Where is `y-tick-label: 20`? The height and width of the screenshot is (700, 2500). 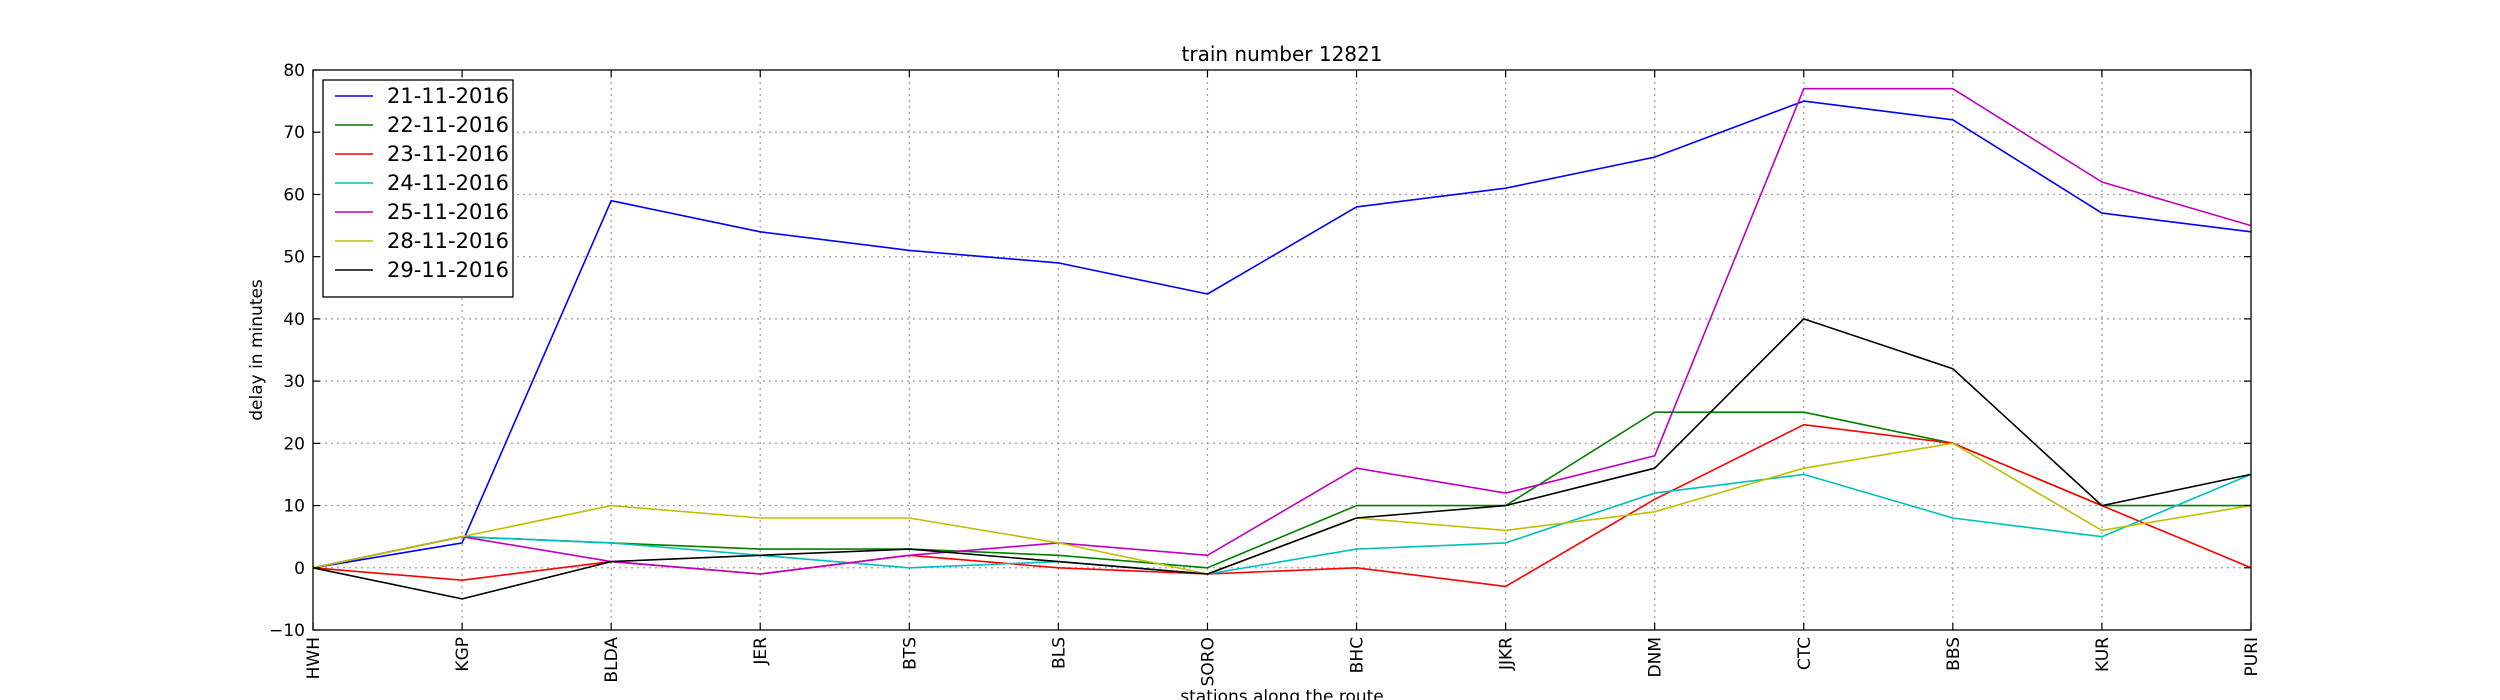
y-tick-label: 20 is located at coordinates (294, 444).